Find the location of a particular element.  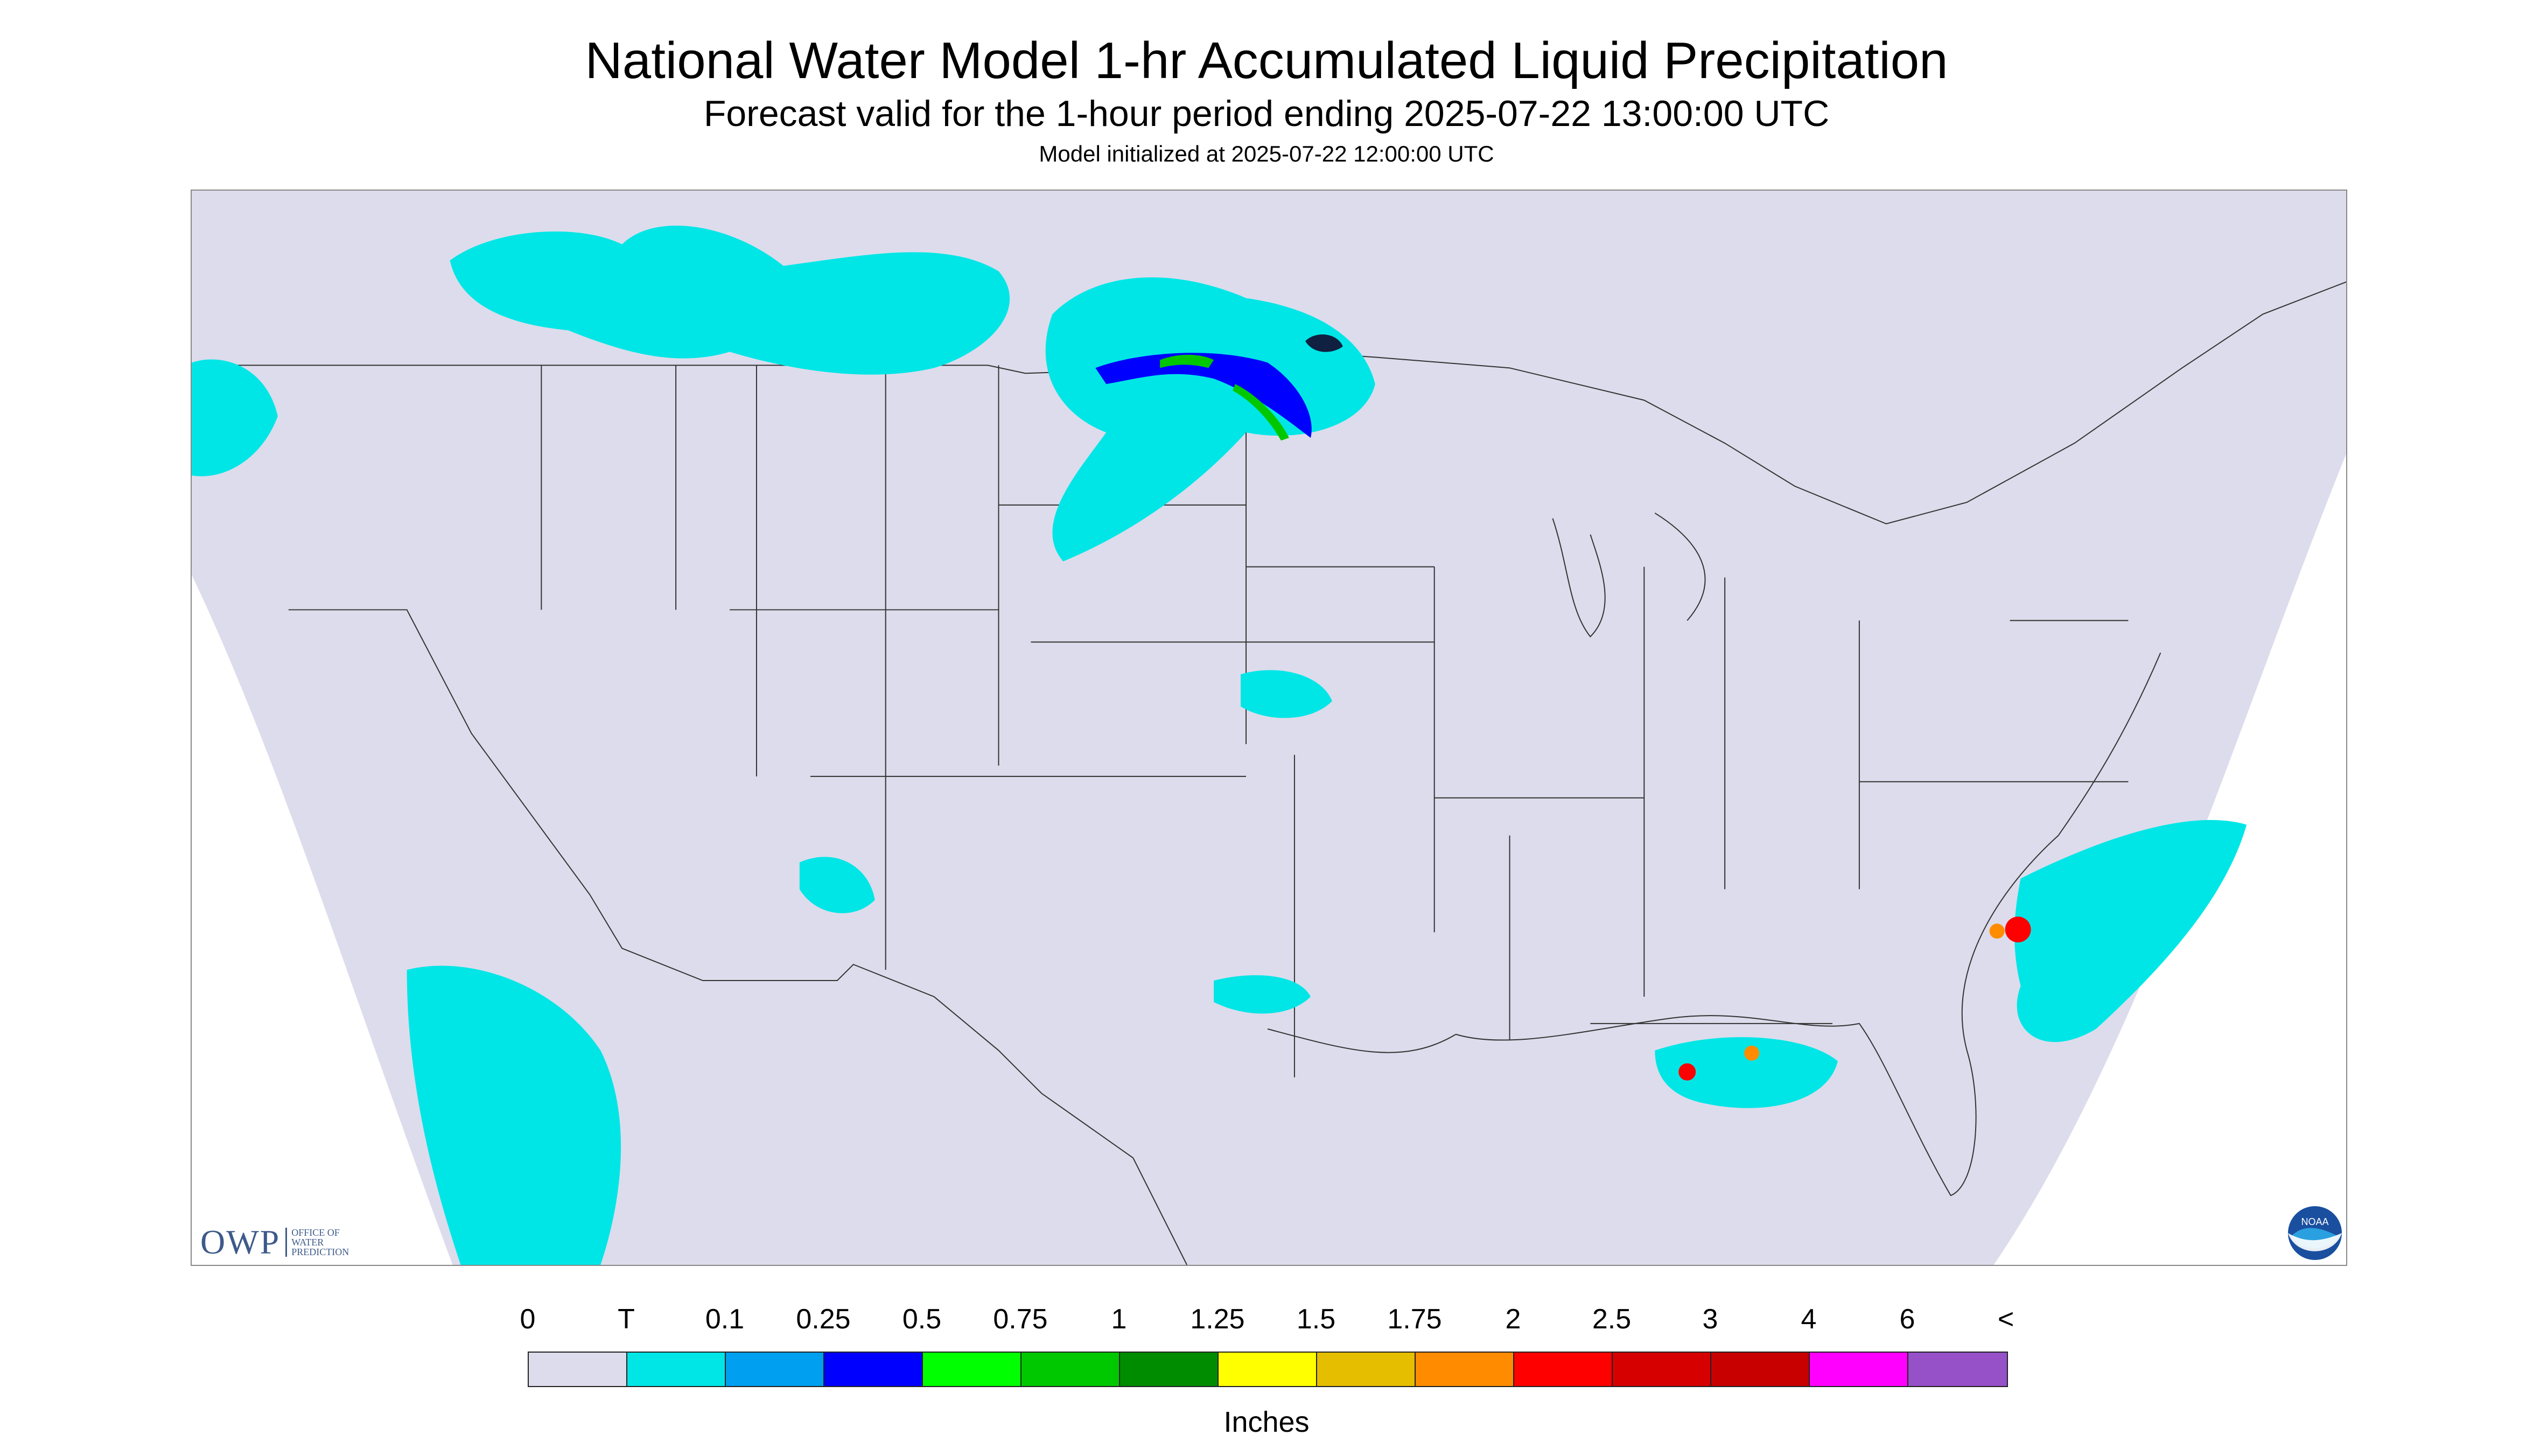

precip-area-northern-plains is located at coordinates (730, 300).